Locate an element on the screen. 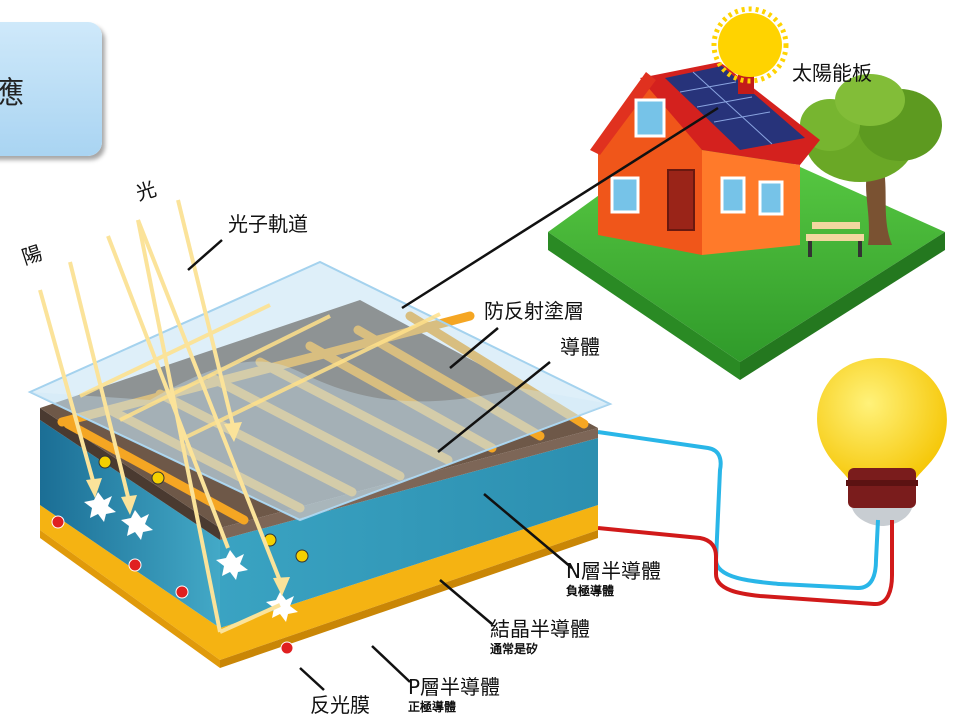  label-anti-reflective: 防反射塗層 is located at coordinates (534, 311).